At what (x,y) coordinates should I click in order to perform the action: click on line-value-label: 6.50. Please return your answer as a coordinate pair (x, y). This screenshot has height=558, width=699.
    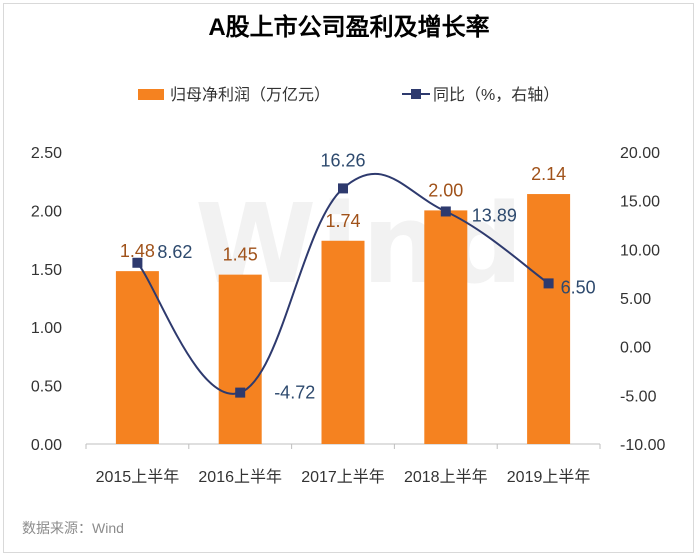
    Looking at the image, I should click on (578, 287).